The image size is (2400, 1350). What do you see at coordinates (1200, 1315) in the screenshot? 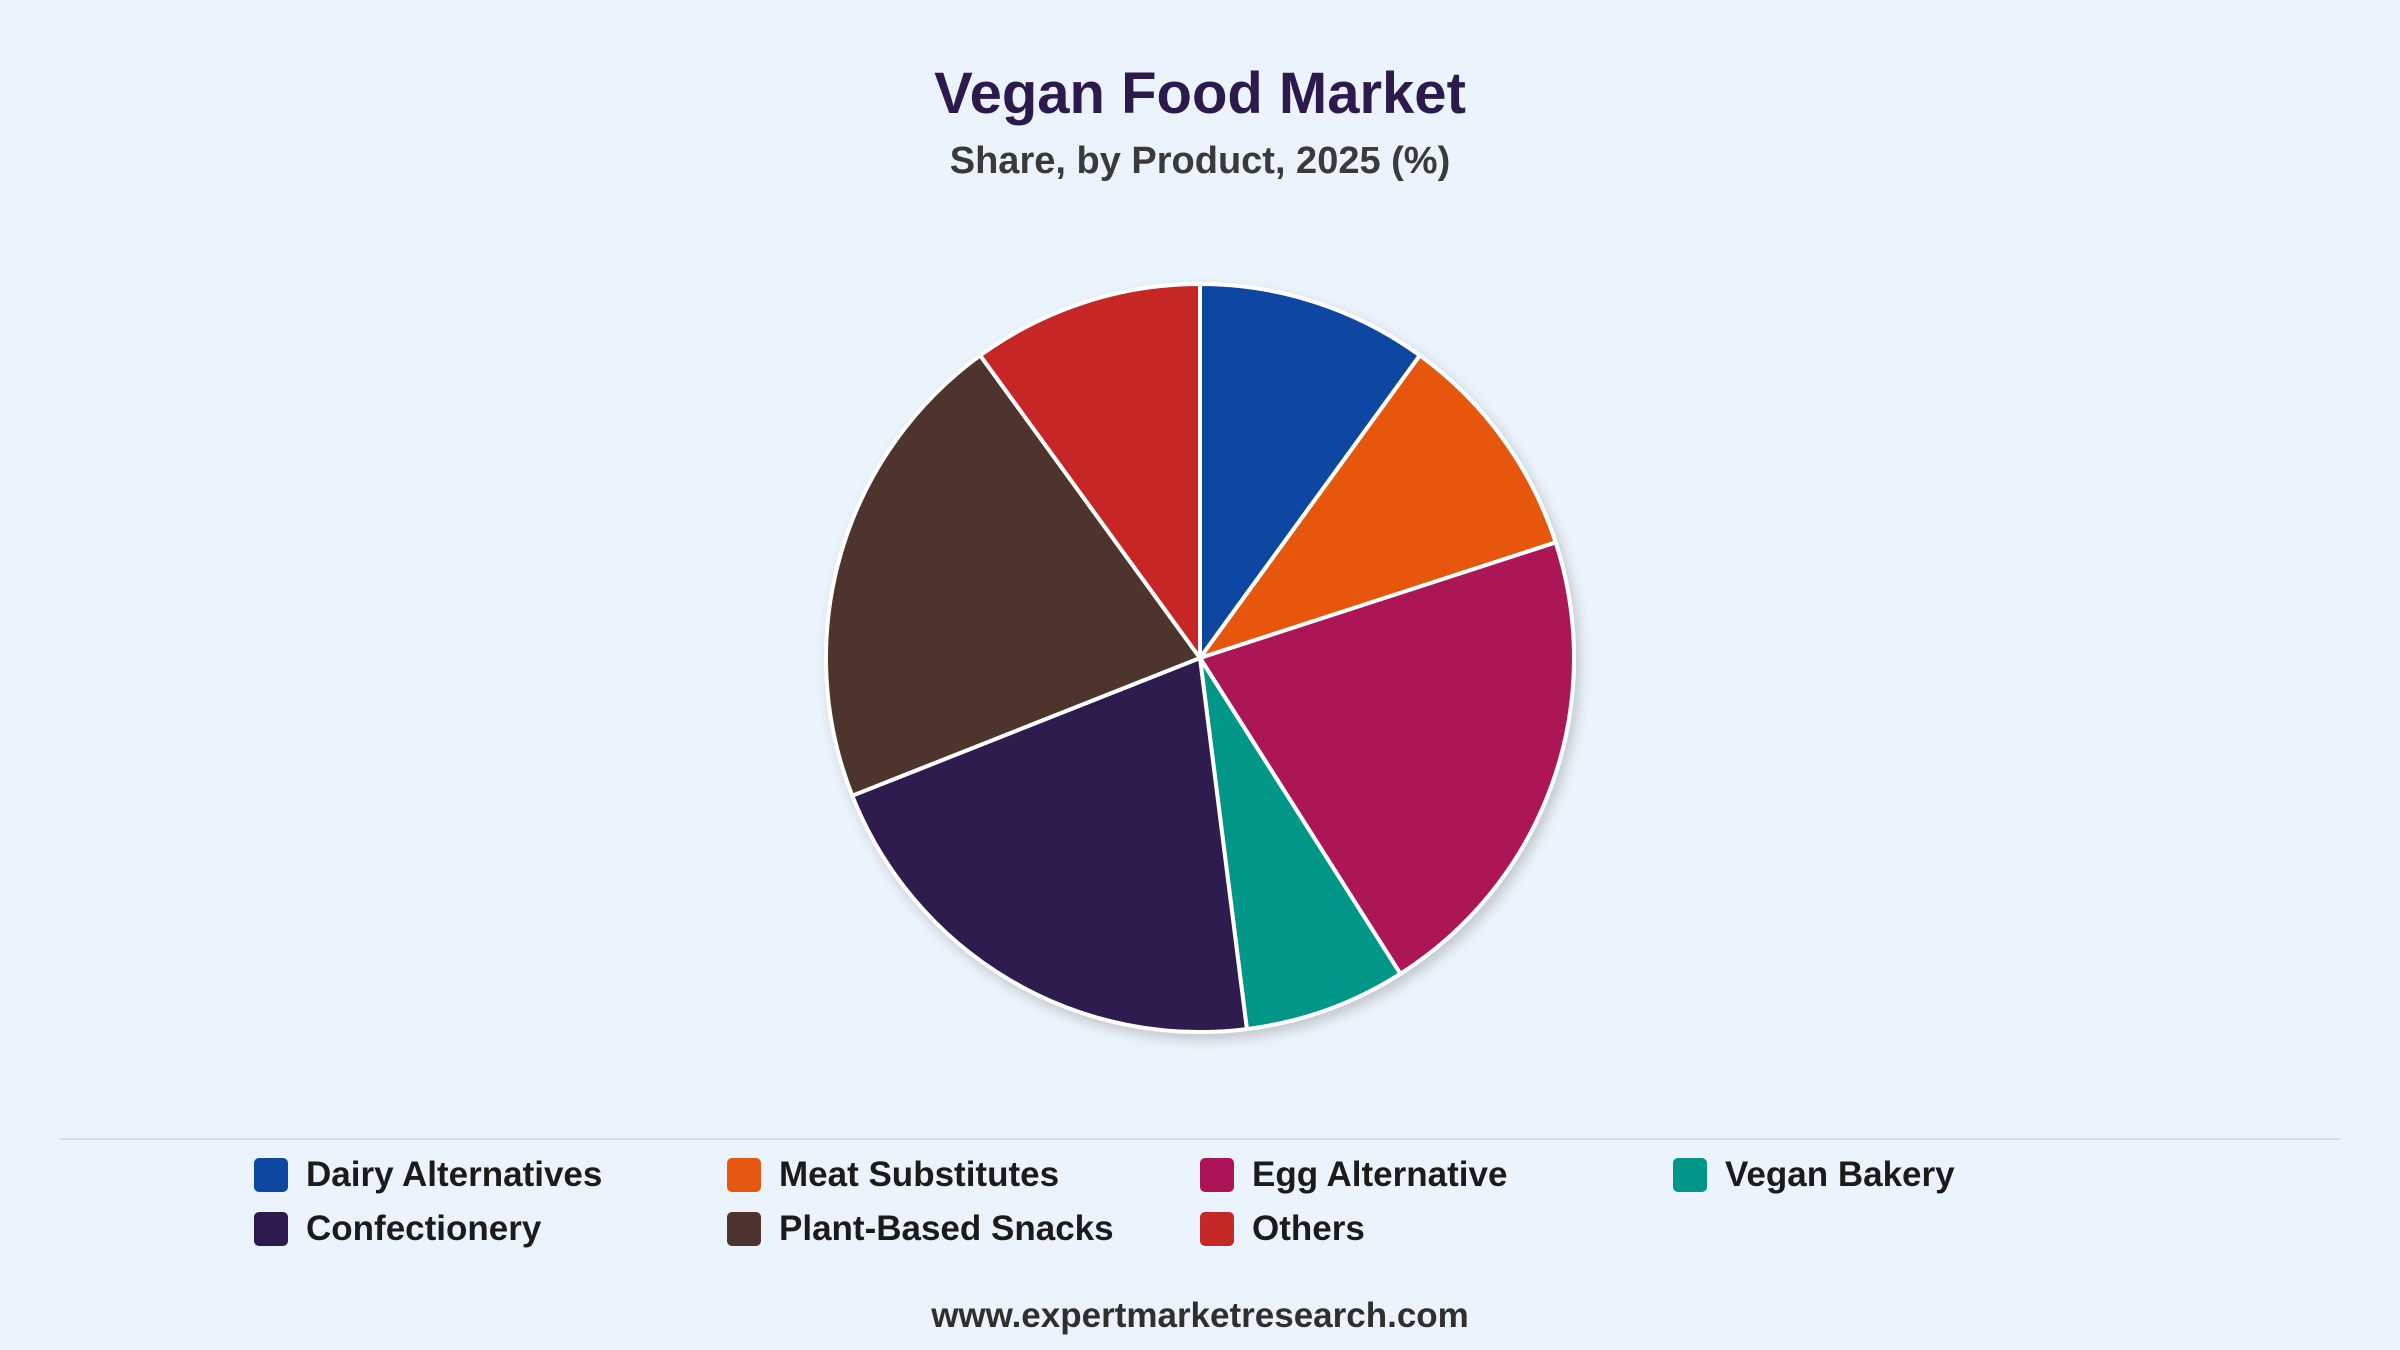
I see `source-url: www.expertmarketresearch.com` at bounding box center [1200, 1315].